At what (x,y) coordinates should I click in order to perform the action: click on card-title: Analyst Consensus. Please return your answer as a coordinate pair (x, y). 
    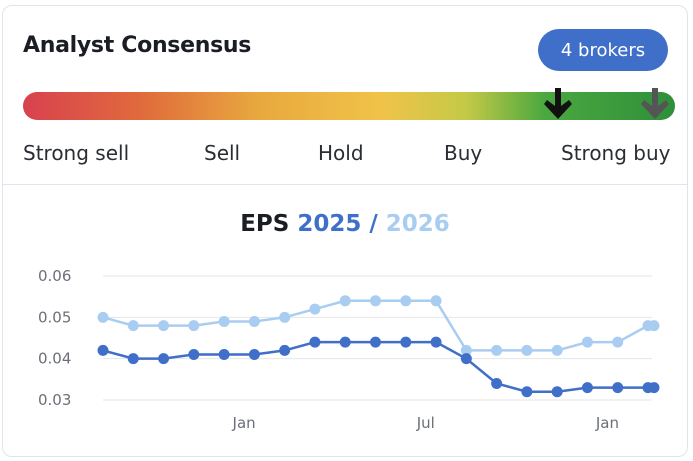
    Looking at the image, I should click on (137, 45).